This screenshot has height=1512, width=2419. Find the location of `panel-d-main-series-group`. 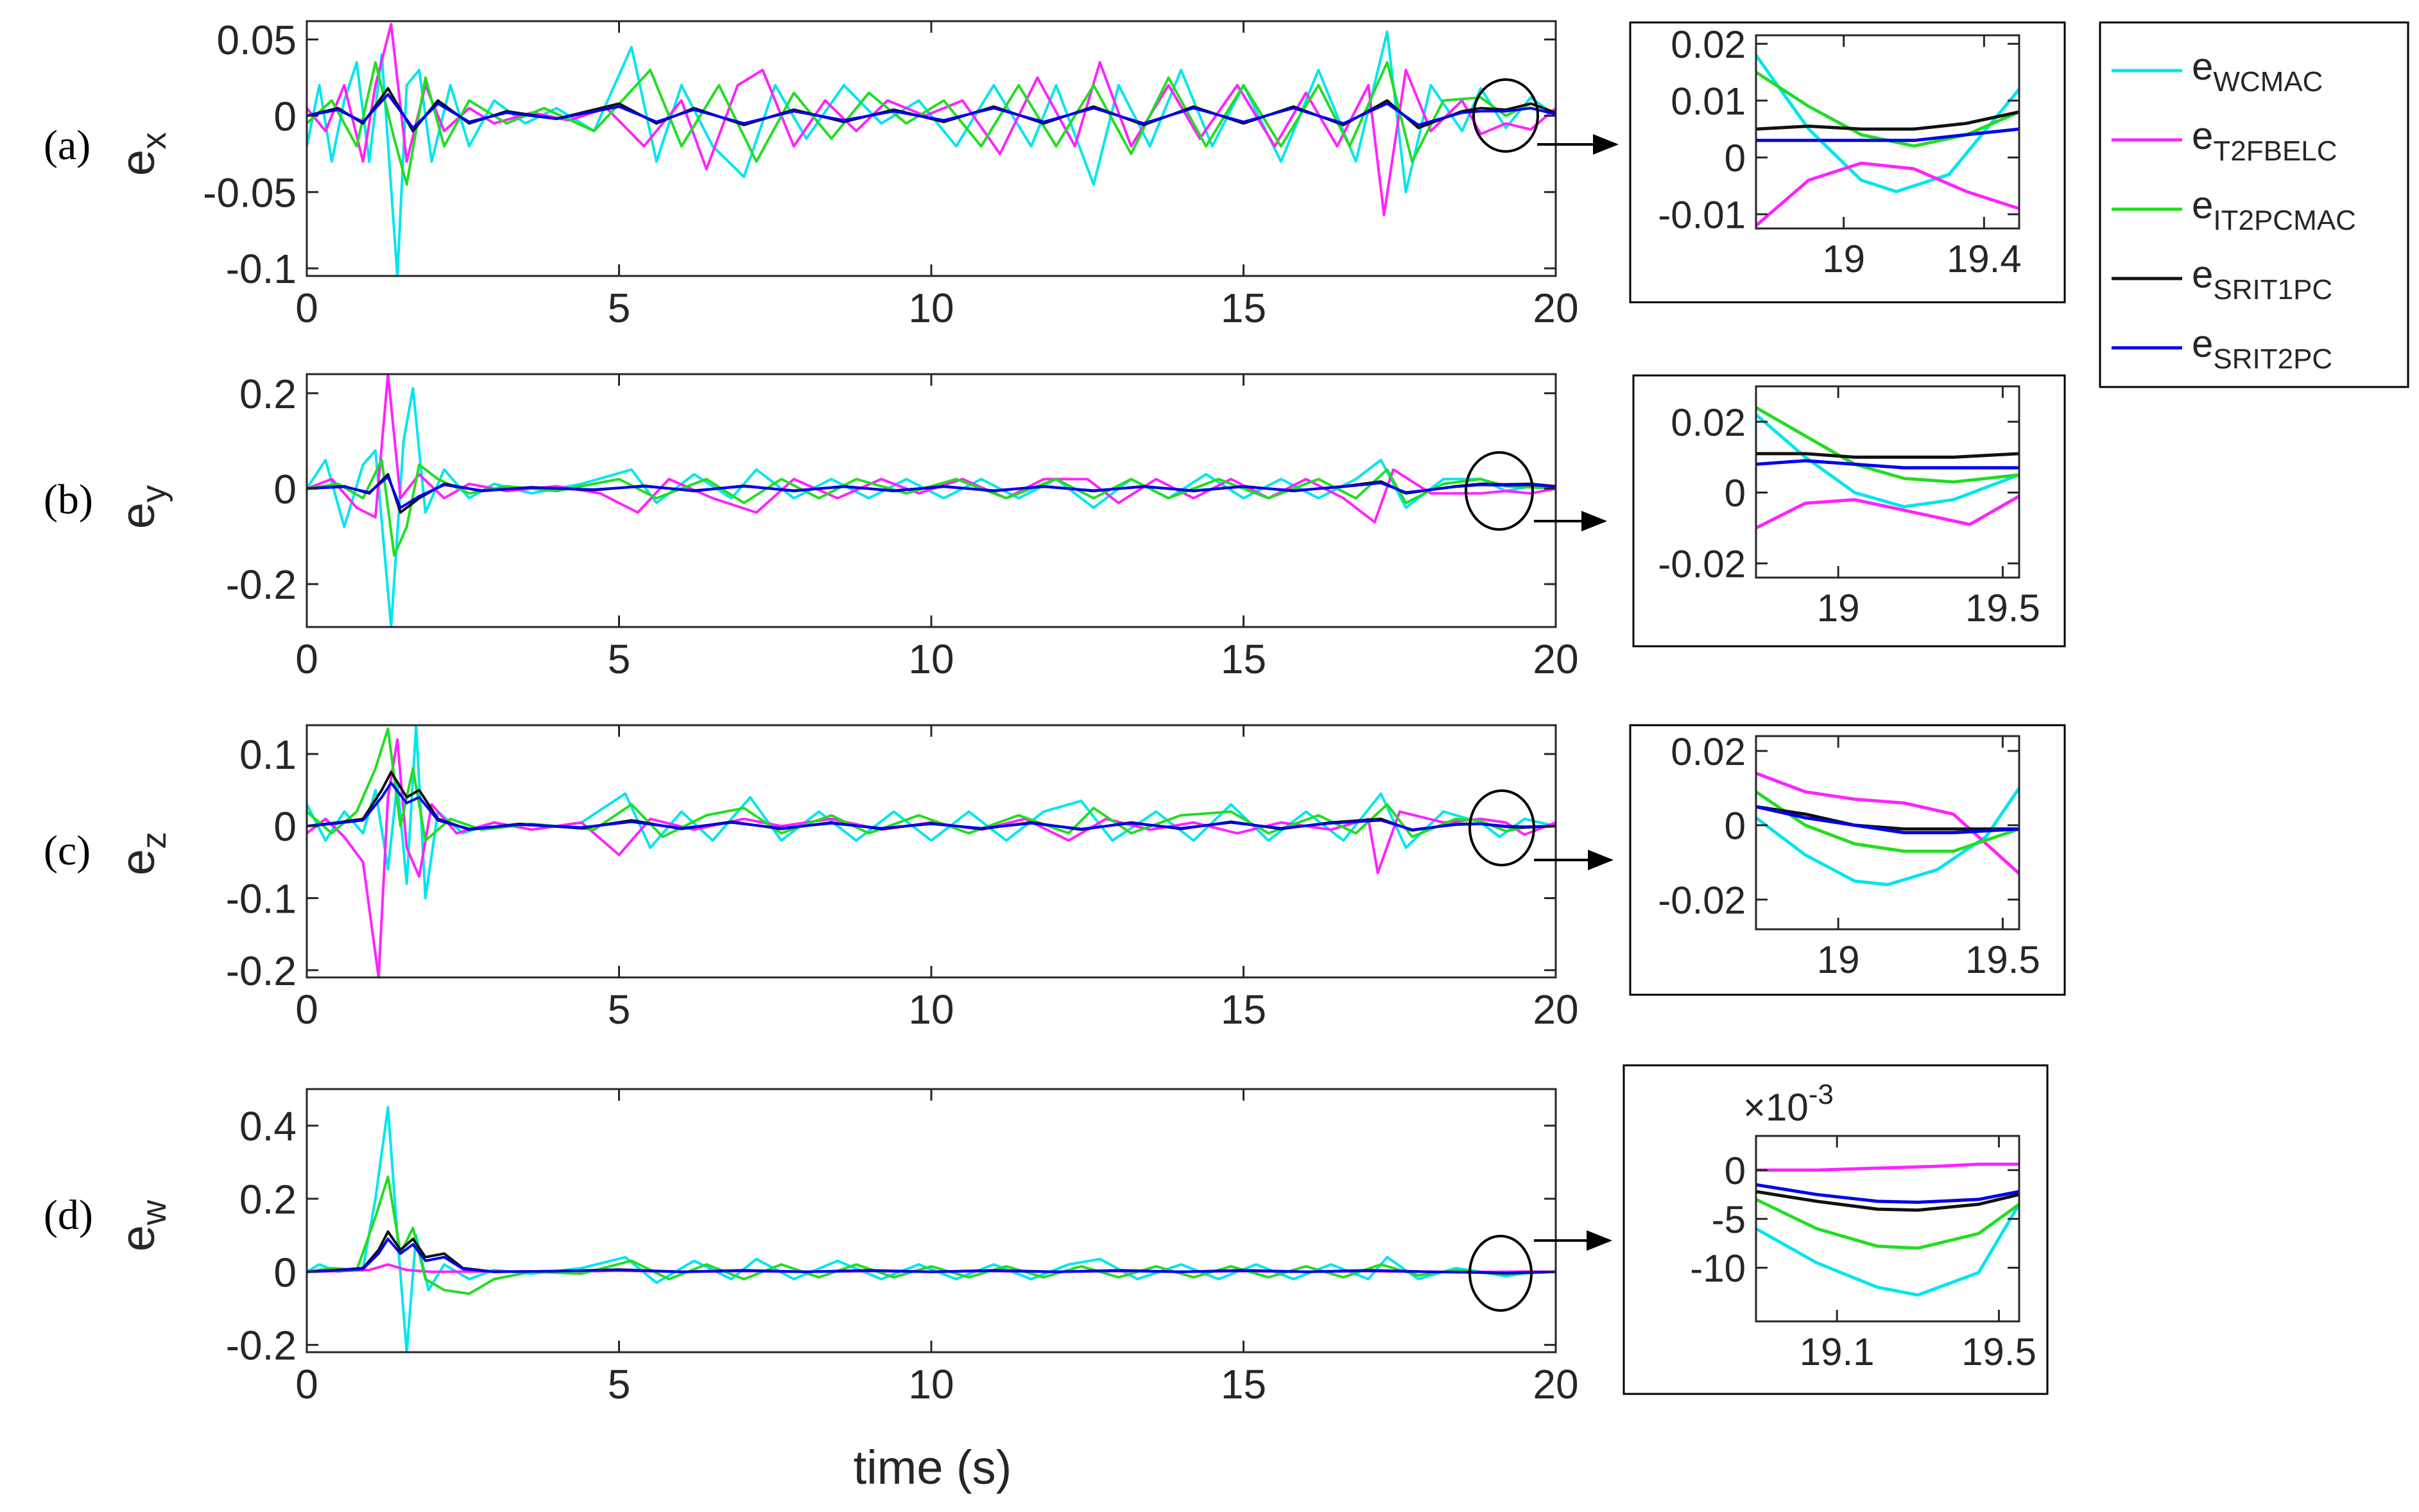

panel-d-main-series-group is located at coordinates (931, 1229).